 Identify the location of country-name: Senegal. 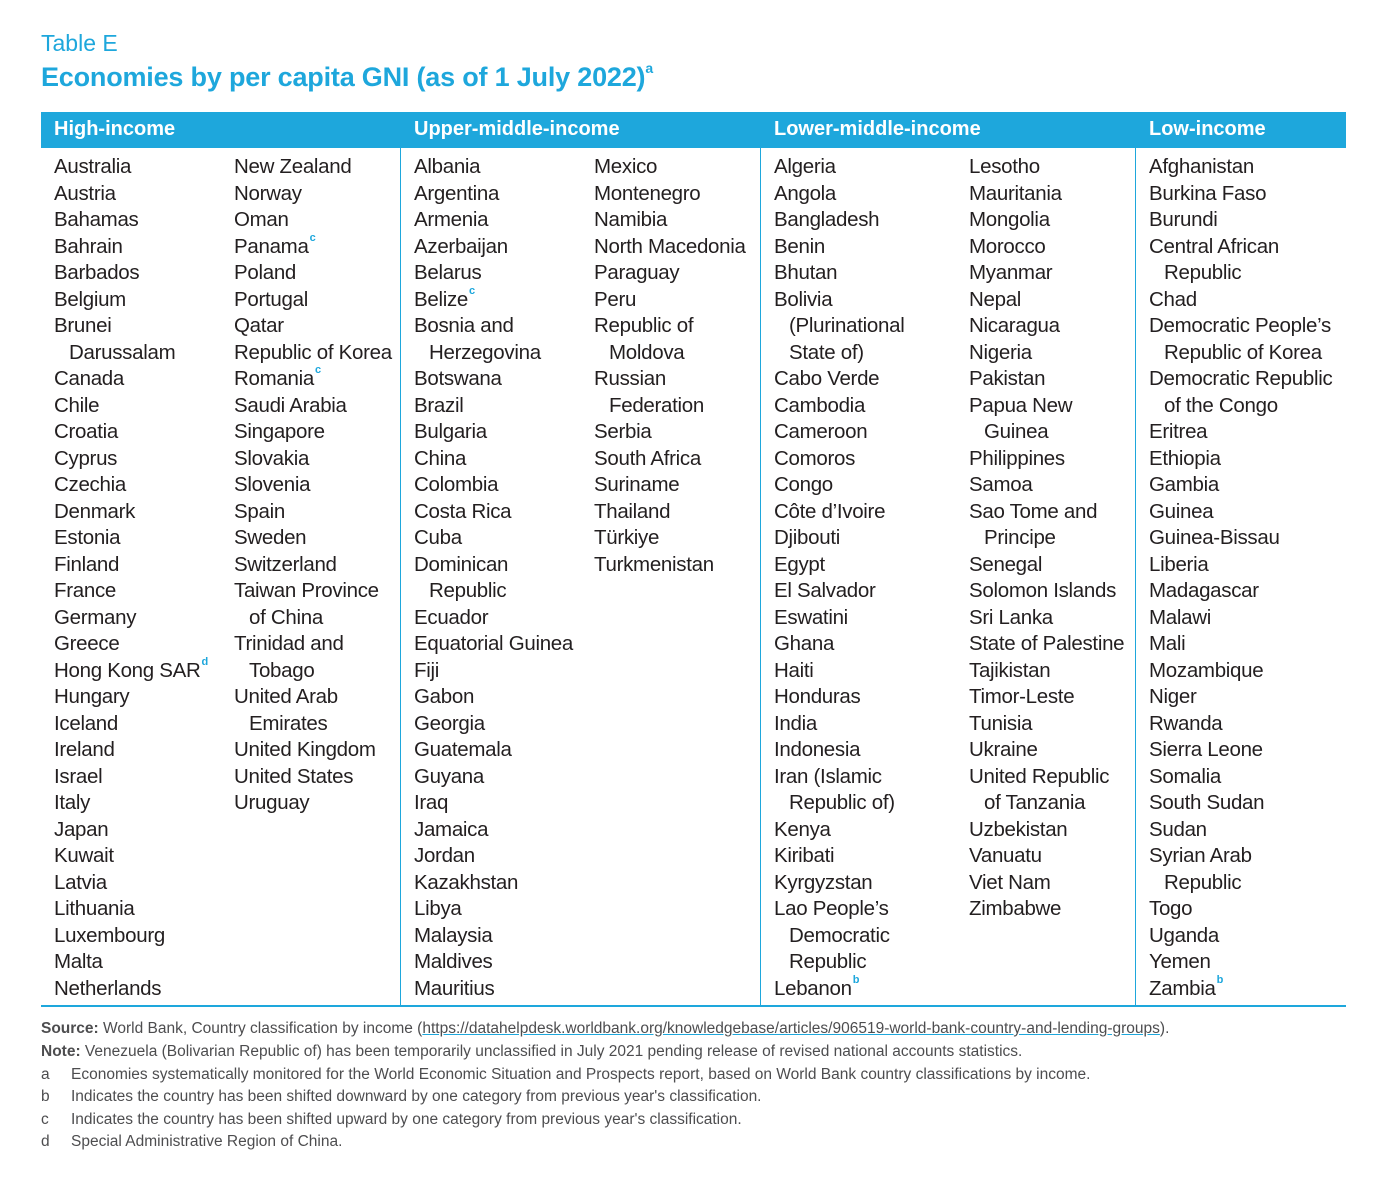
(1046, 565).